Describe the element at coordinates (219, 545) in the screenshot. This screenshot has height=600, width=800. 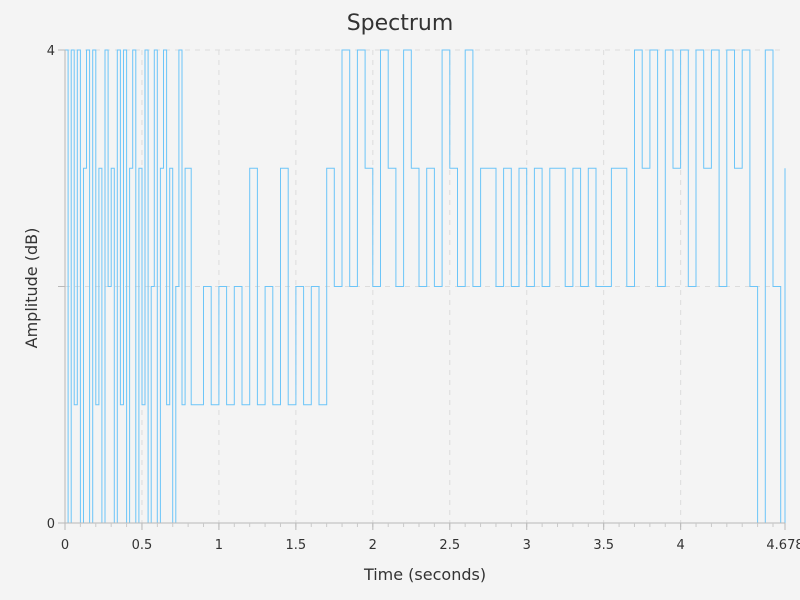
I see `x-tick-label: 1` at that location.